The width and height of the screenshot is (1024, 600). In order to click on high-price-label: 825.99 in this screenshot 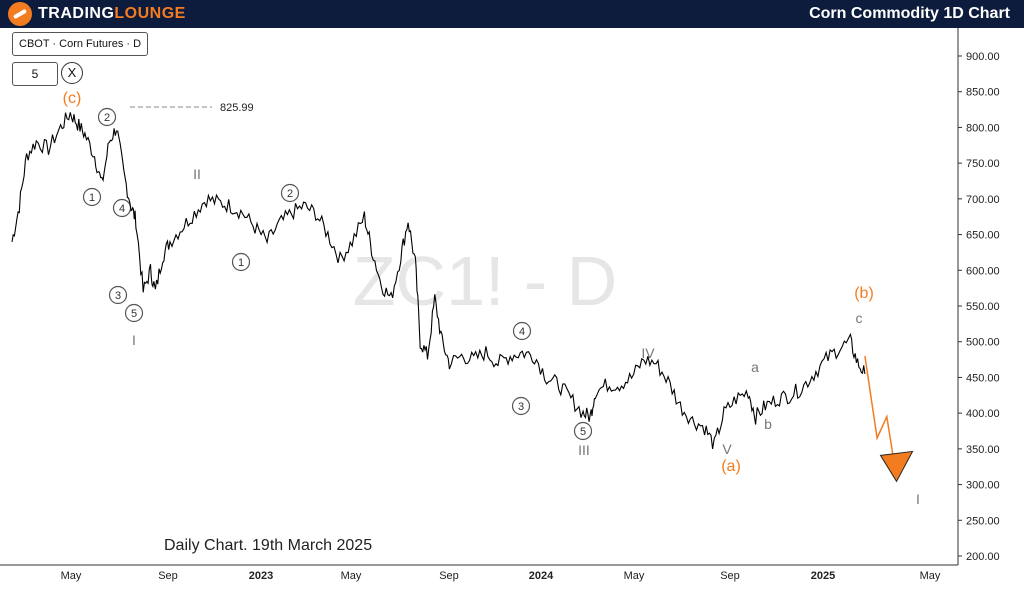, I will do `click(237, 108)`.